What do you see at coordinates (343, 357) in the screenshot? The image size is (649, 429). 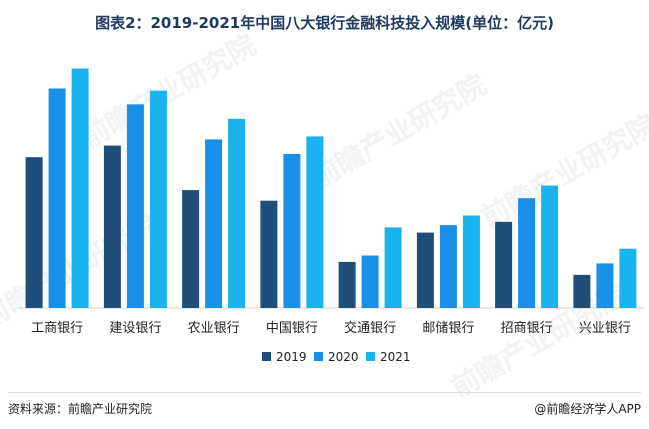 I see `legend-label-2020: 2020` at bounding box center [343, 357].